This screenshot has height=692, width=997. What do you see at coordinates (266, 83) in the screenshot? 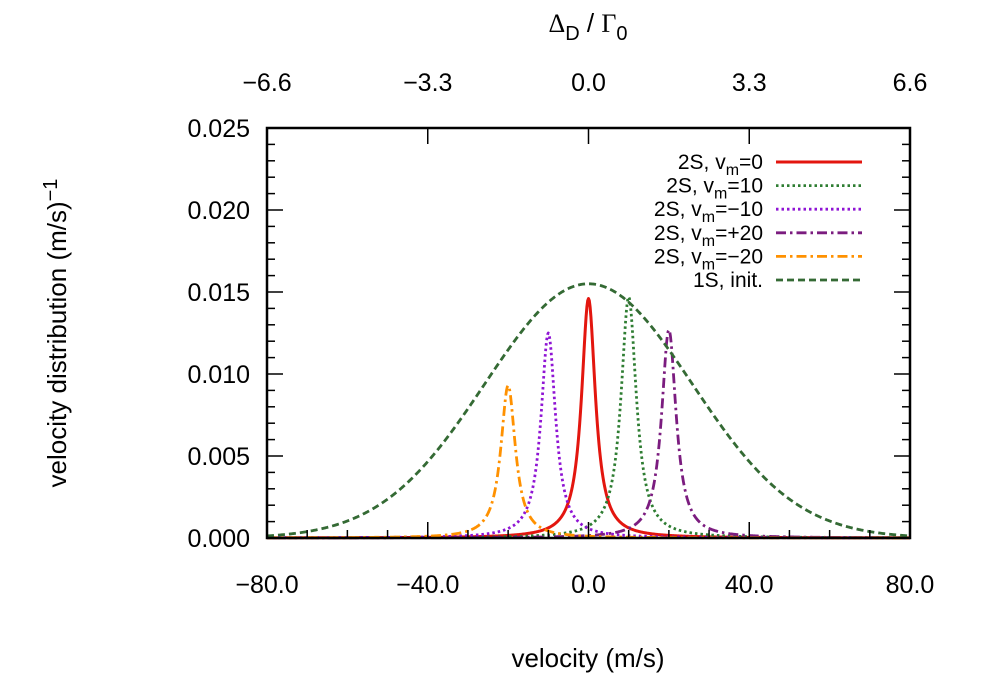
I see `top-axis-tick-label: −6.6` at bounding box center [266, 83].